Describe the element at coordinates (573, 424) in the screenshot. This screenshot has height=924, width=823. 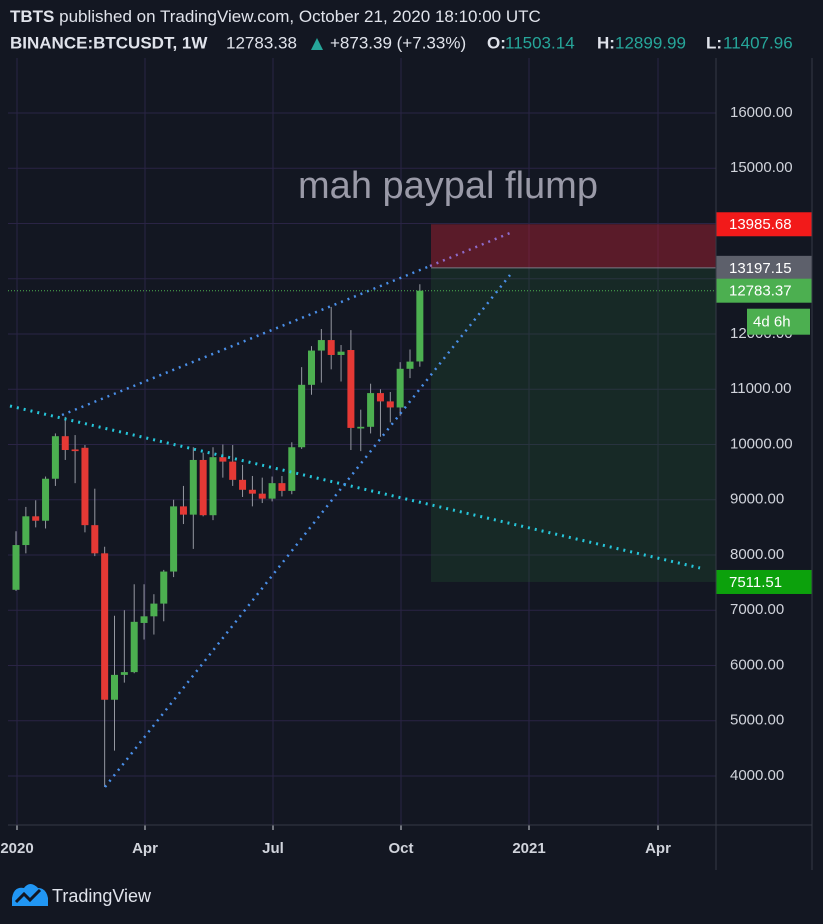
I see `stop-zone` at that location.